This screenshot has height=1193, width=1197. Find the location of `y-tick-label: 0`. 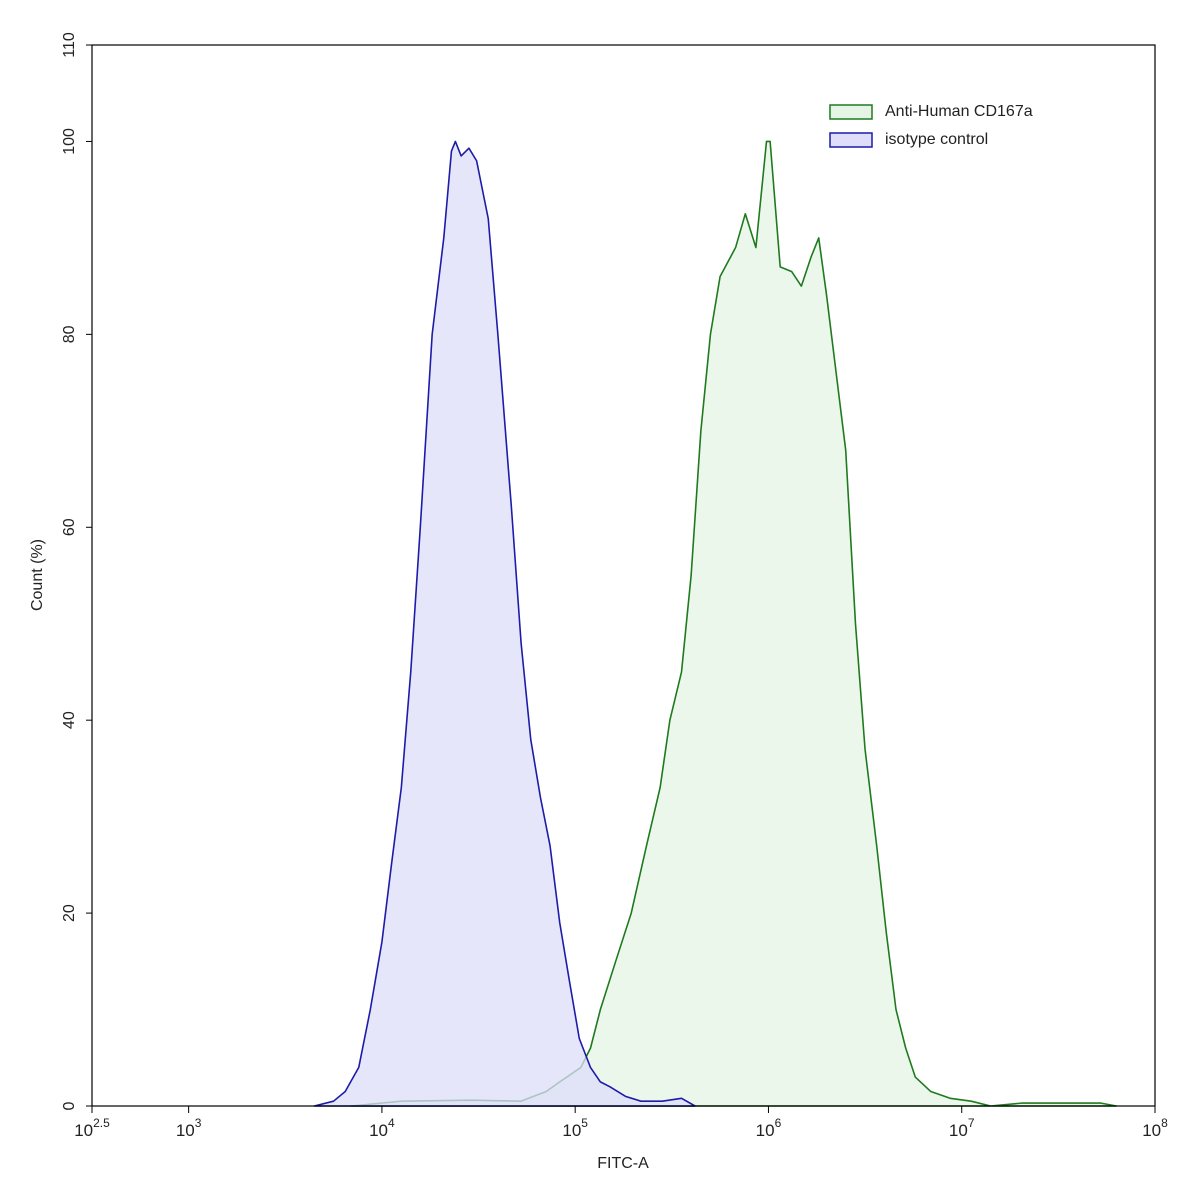

y-tick-label: 0 is located at coordinates (69, 1105).